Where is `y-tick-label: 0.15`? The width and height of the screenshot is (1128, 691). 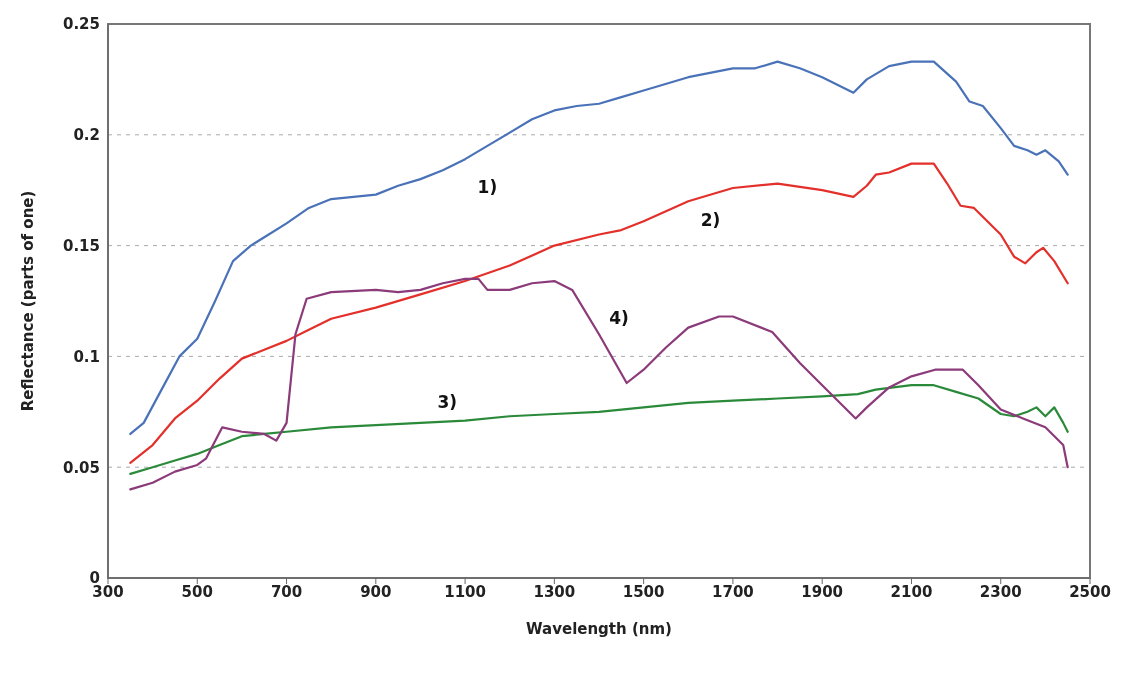 y-tick-label: 0.15 is located at coordinates (81, 245).